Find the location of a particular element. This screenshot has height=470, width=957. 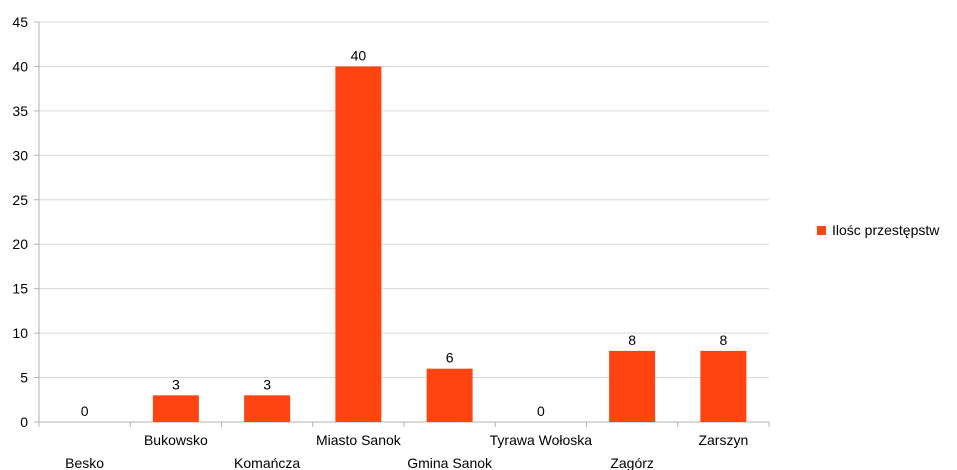

y-tick-label: 25 is located at coordinates (20, 200).